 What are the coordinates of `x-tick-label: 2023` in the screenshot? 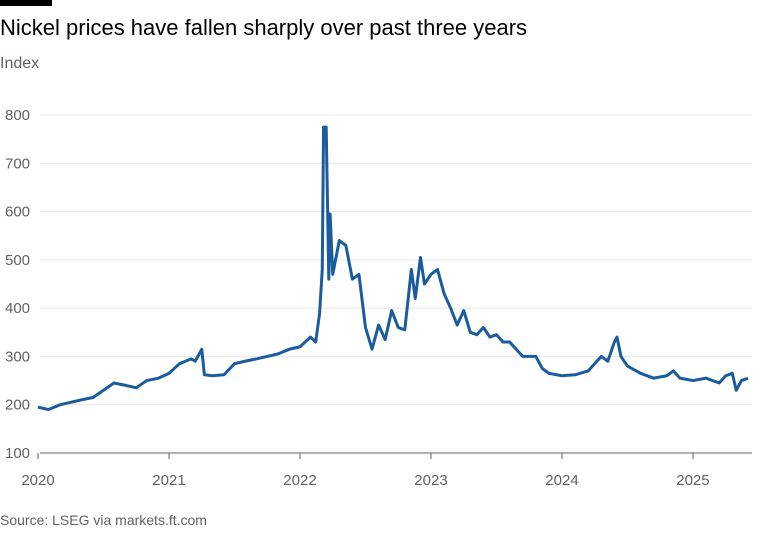 It's located at (430, 480).